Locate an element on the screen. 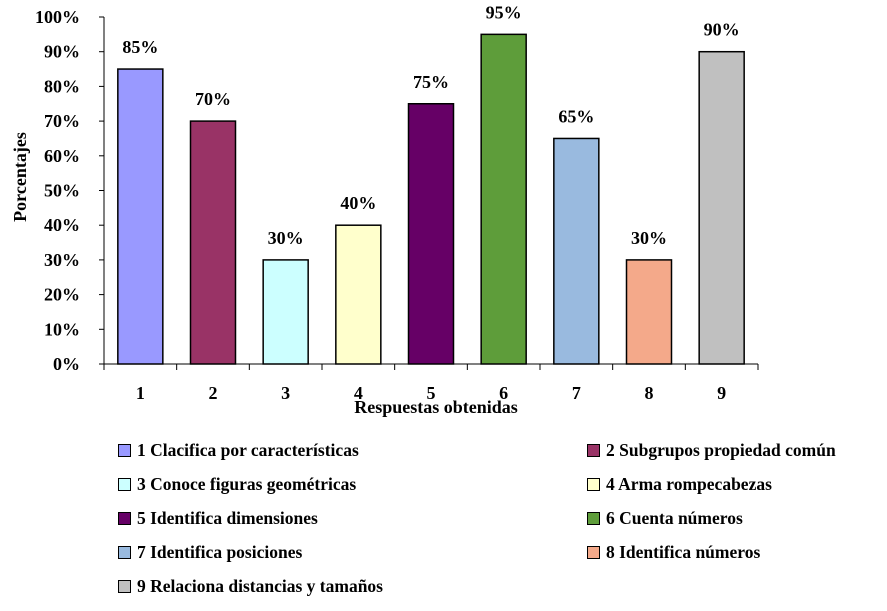 The image size is (887, 611). y-axis-label: Porcentajes is located at coordinates (20, 177).